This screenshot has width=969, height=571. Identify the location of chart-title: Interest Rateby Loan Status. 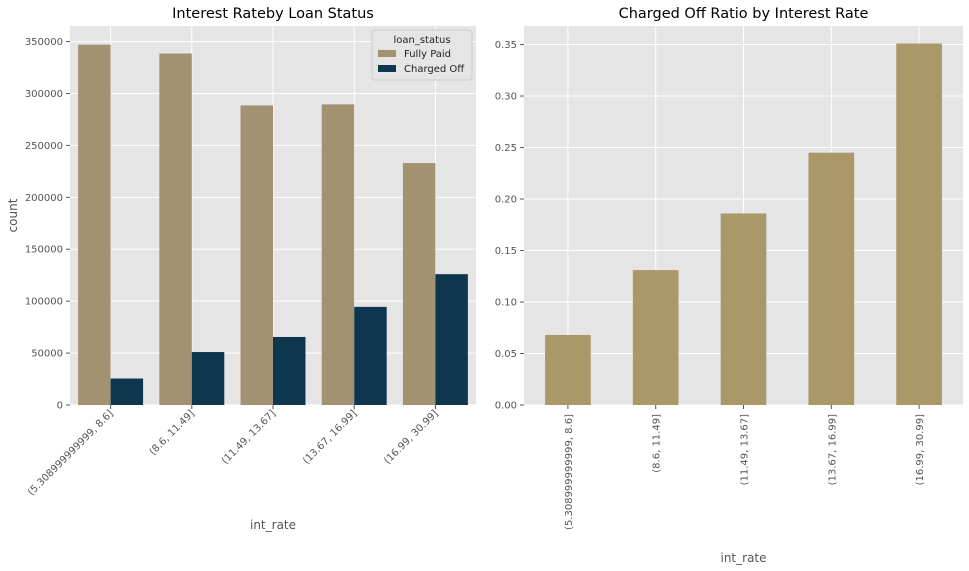
(273, 14).